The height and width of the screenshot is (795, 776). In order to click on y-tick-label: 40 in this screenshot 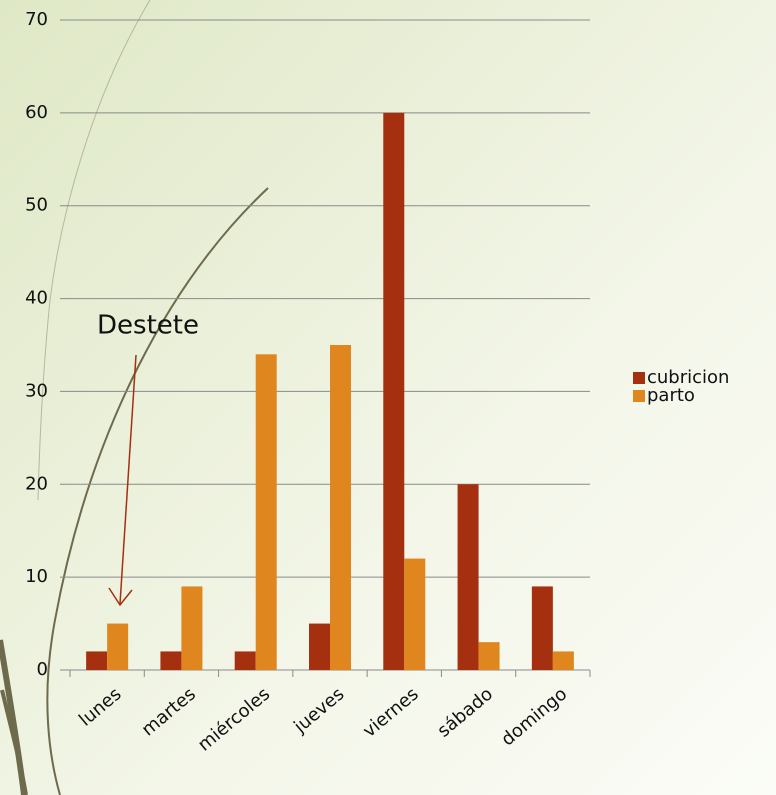, I will do `click(36, 298)`.